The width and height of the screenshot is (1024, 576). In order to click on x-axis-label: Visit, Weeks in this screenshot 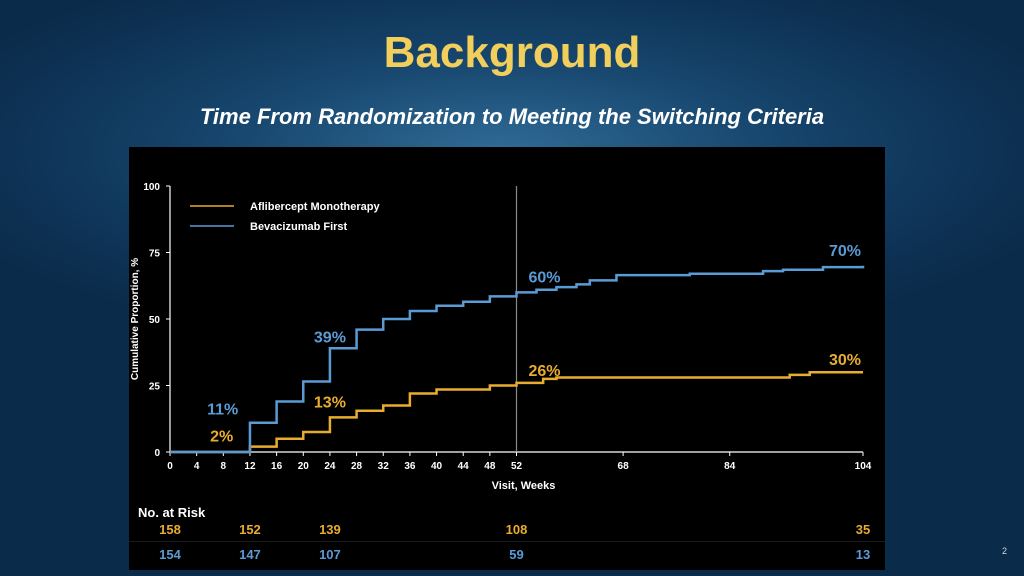, I will do `click(524, 486)`.